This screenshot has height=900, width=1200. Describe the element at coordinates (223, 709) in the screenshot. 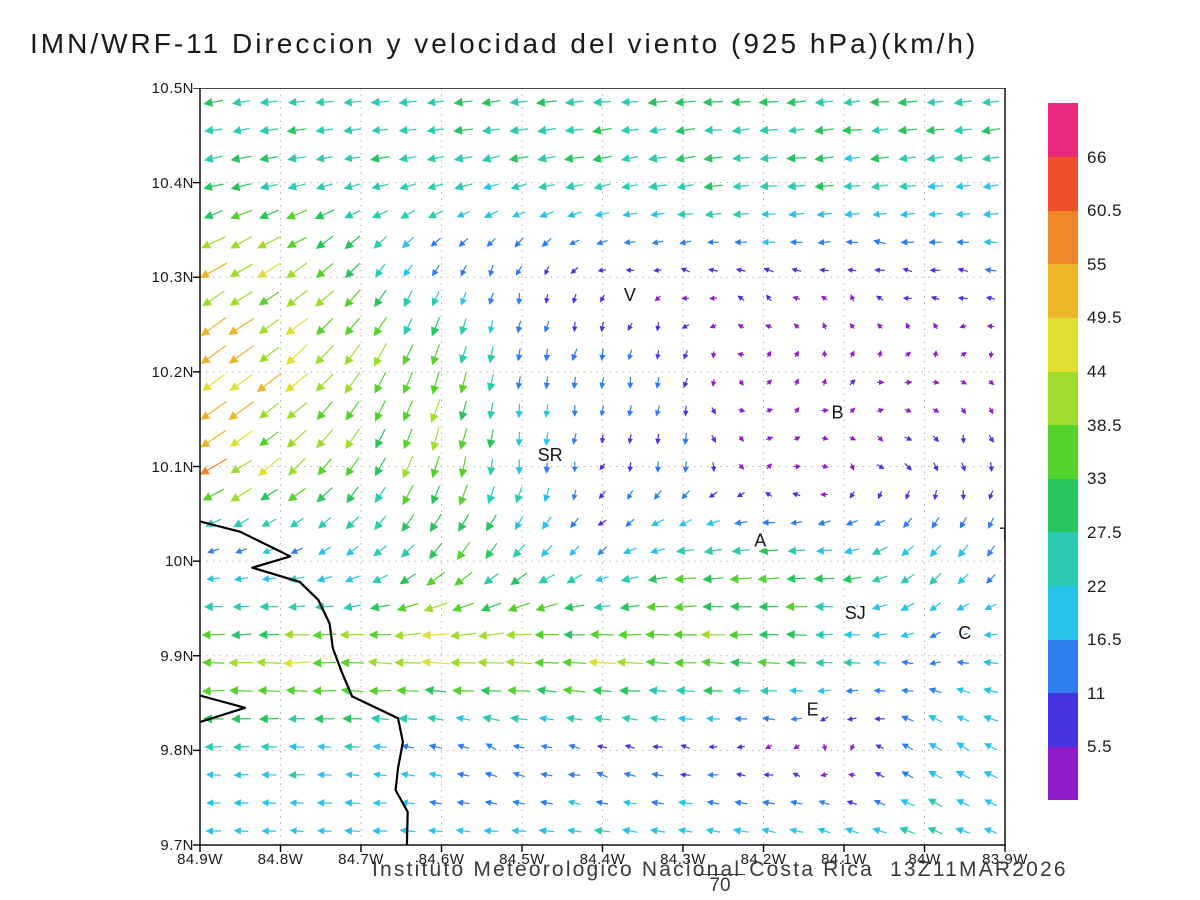

I see `coastline-segment` at that location.